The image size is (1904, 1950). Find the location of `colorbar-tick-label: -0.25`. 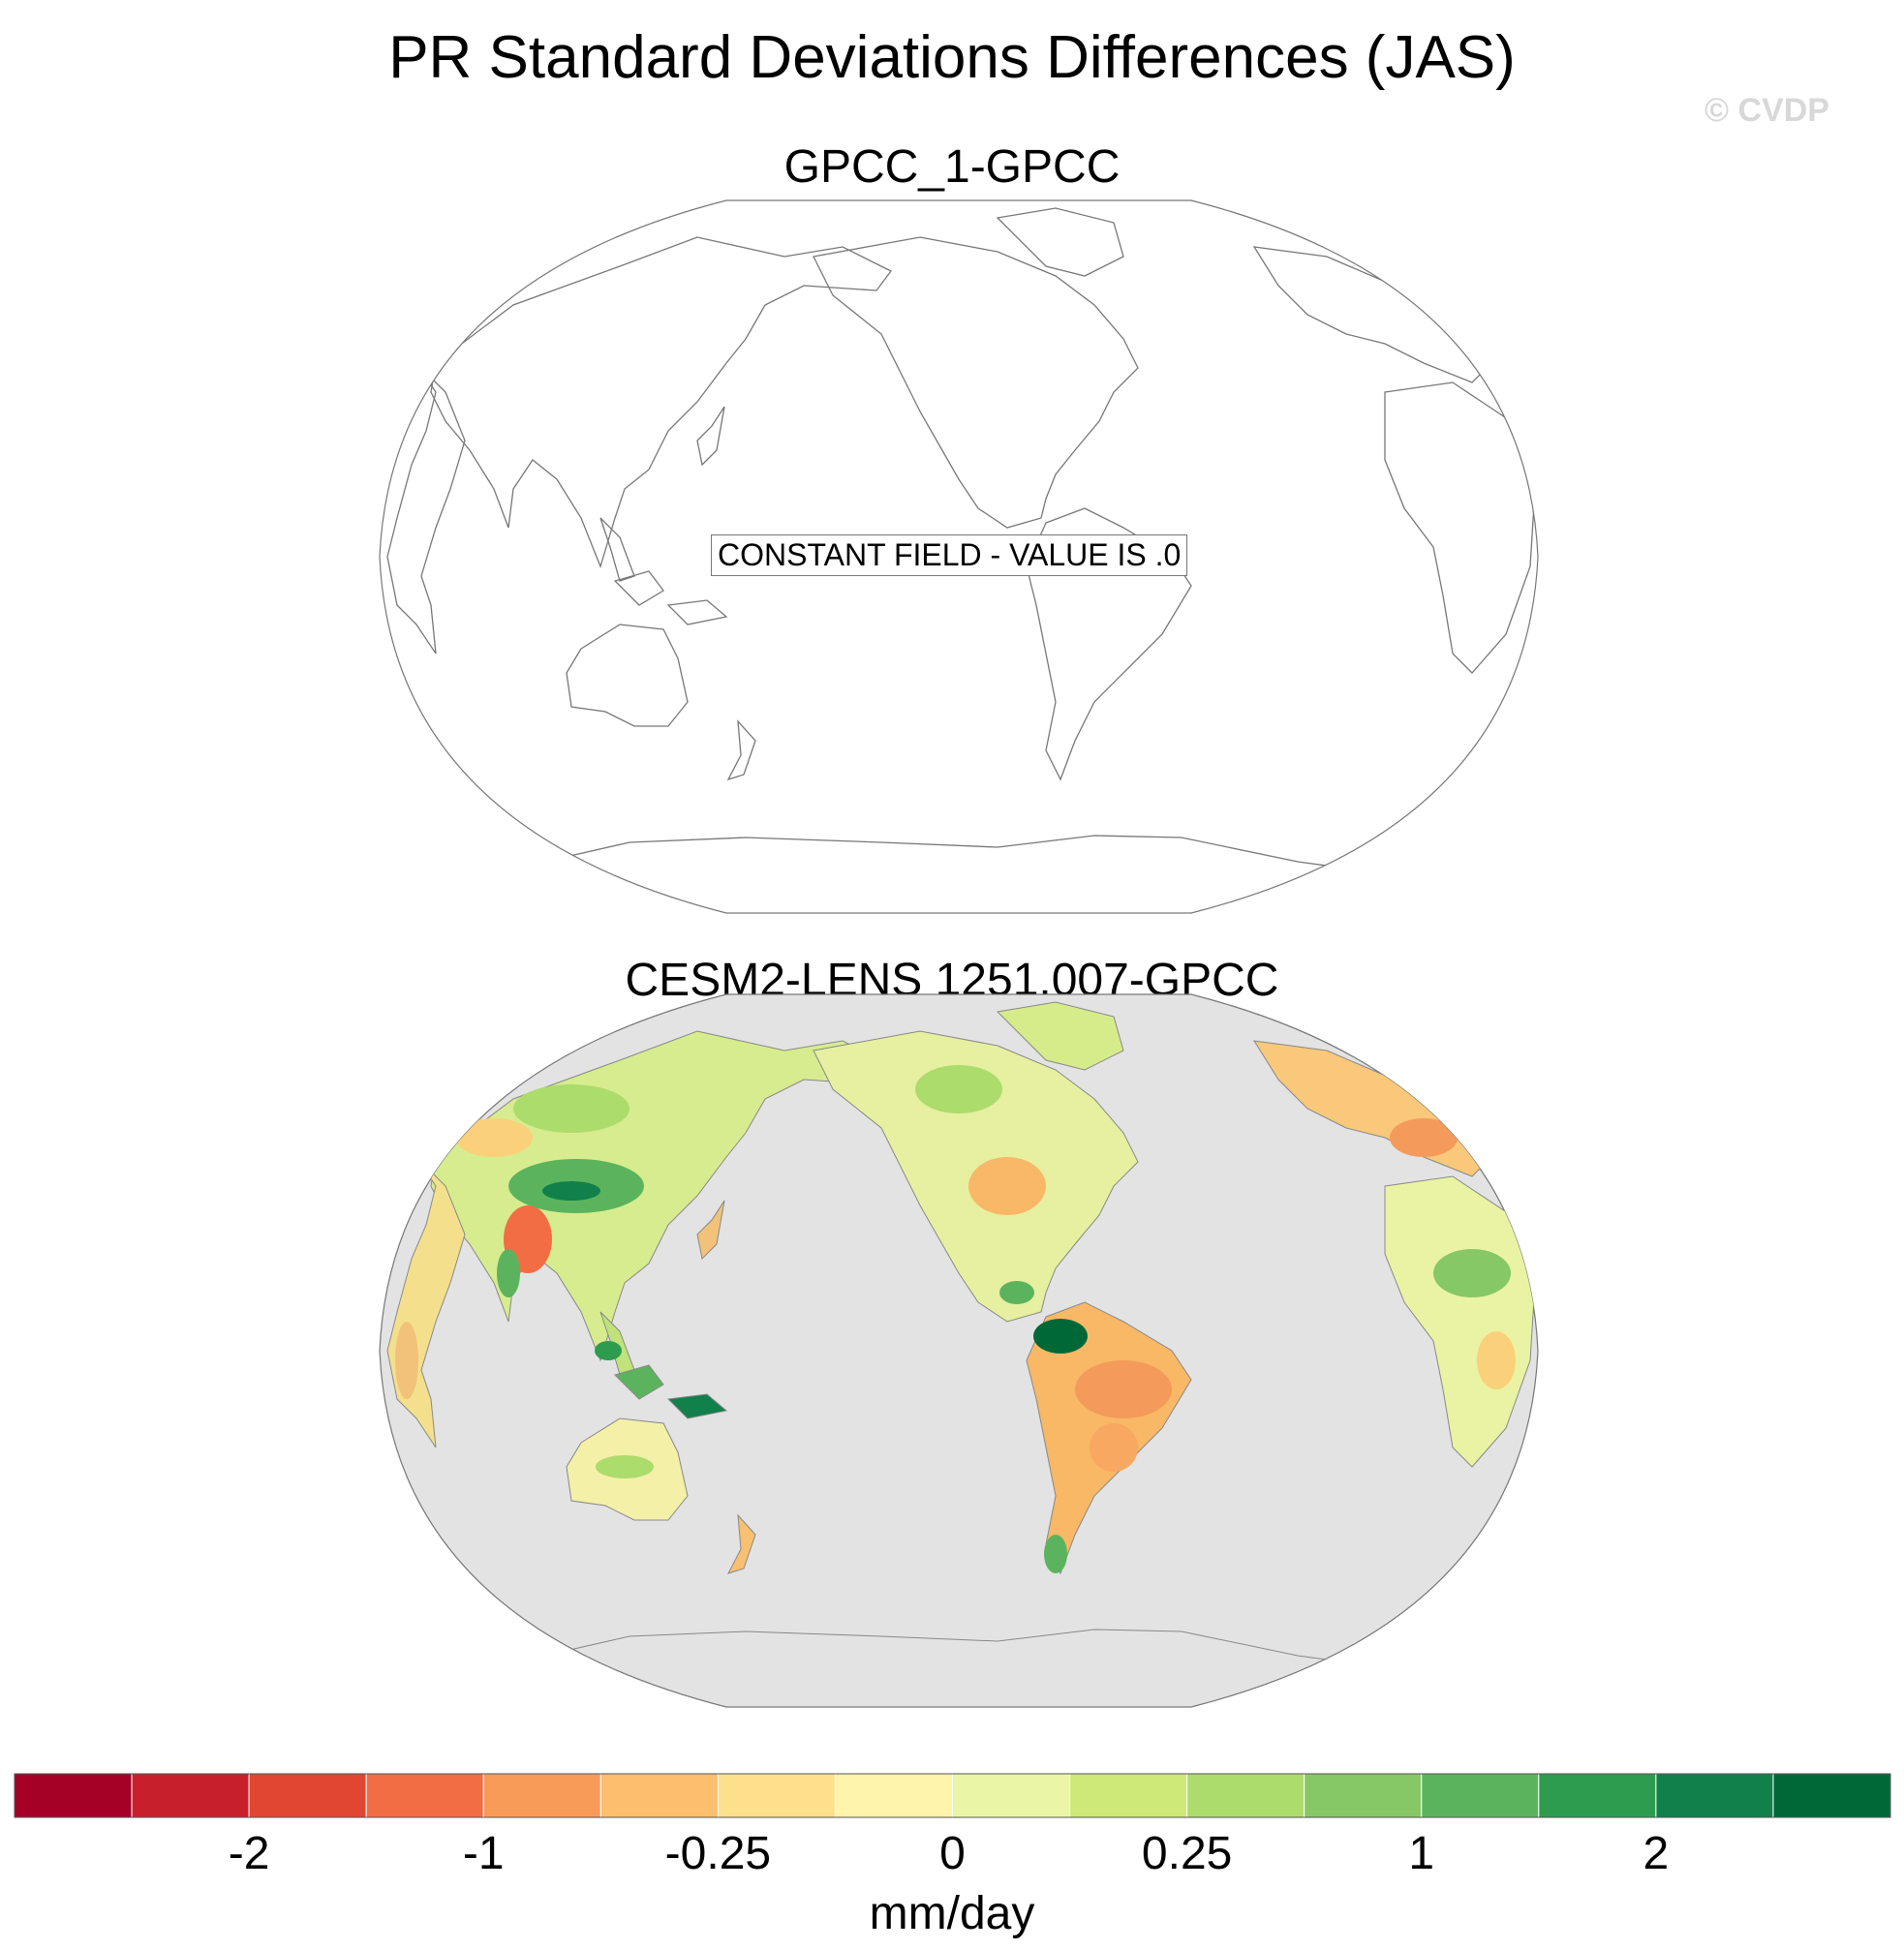

colorbar-tick-label: -0.25 is located at coordinates (718, 1853).